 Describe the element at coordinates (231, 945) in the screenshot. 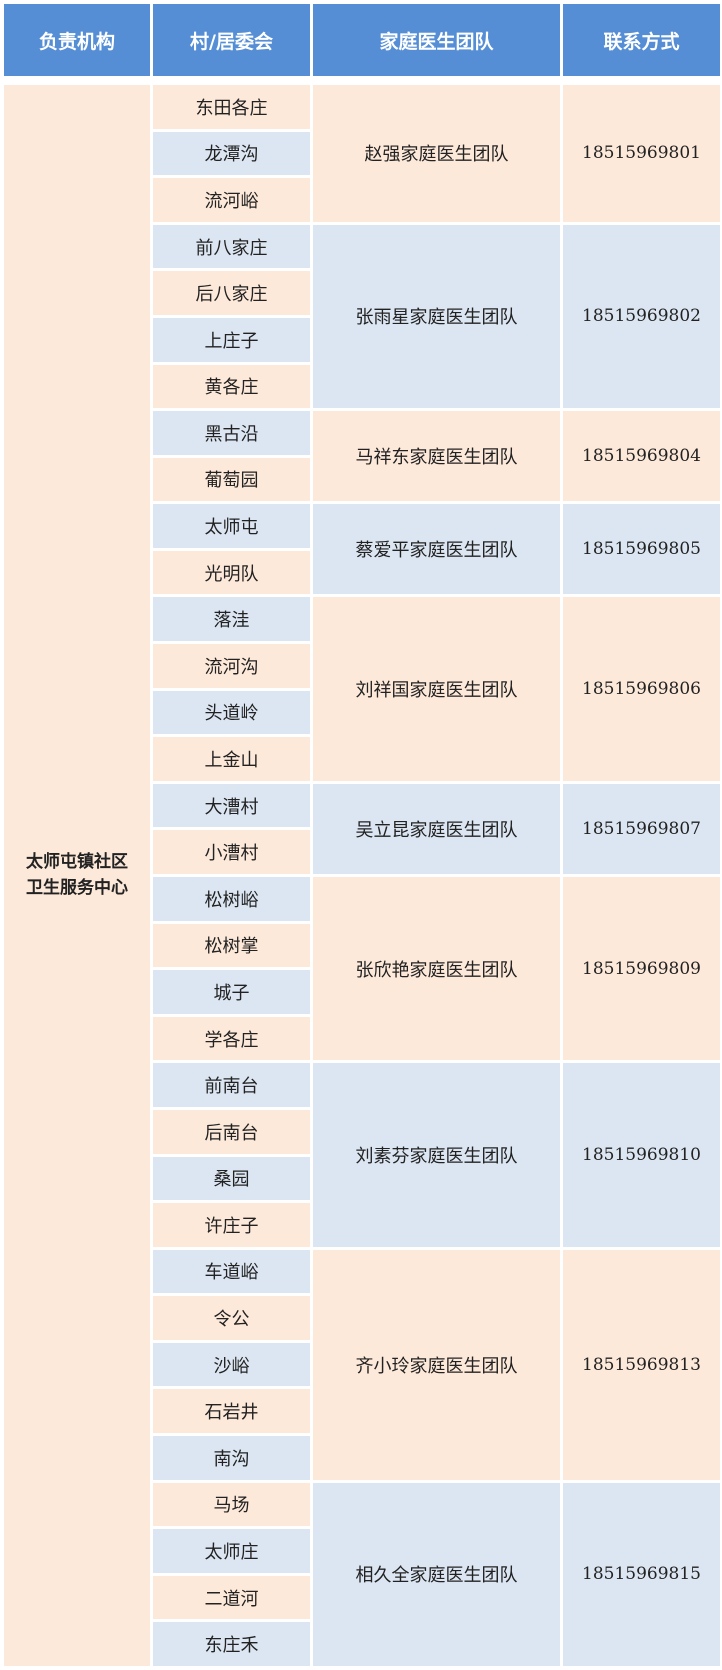

I see `village-cell: 松树掌` at that location.